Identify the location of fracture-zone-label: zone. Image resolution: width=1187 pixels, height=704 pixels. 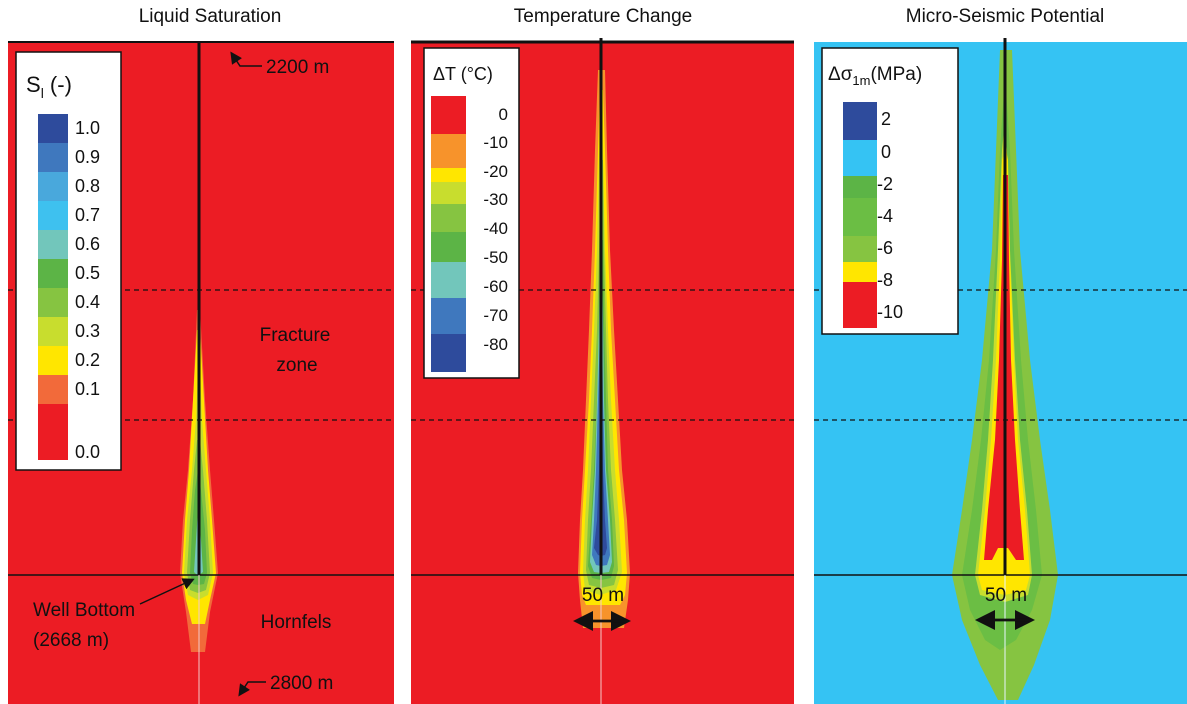
(296, 365).